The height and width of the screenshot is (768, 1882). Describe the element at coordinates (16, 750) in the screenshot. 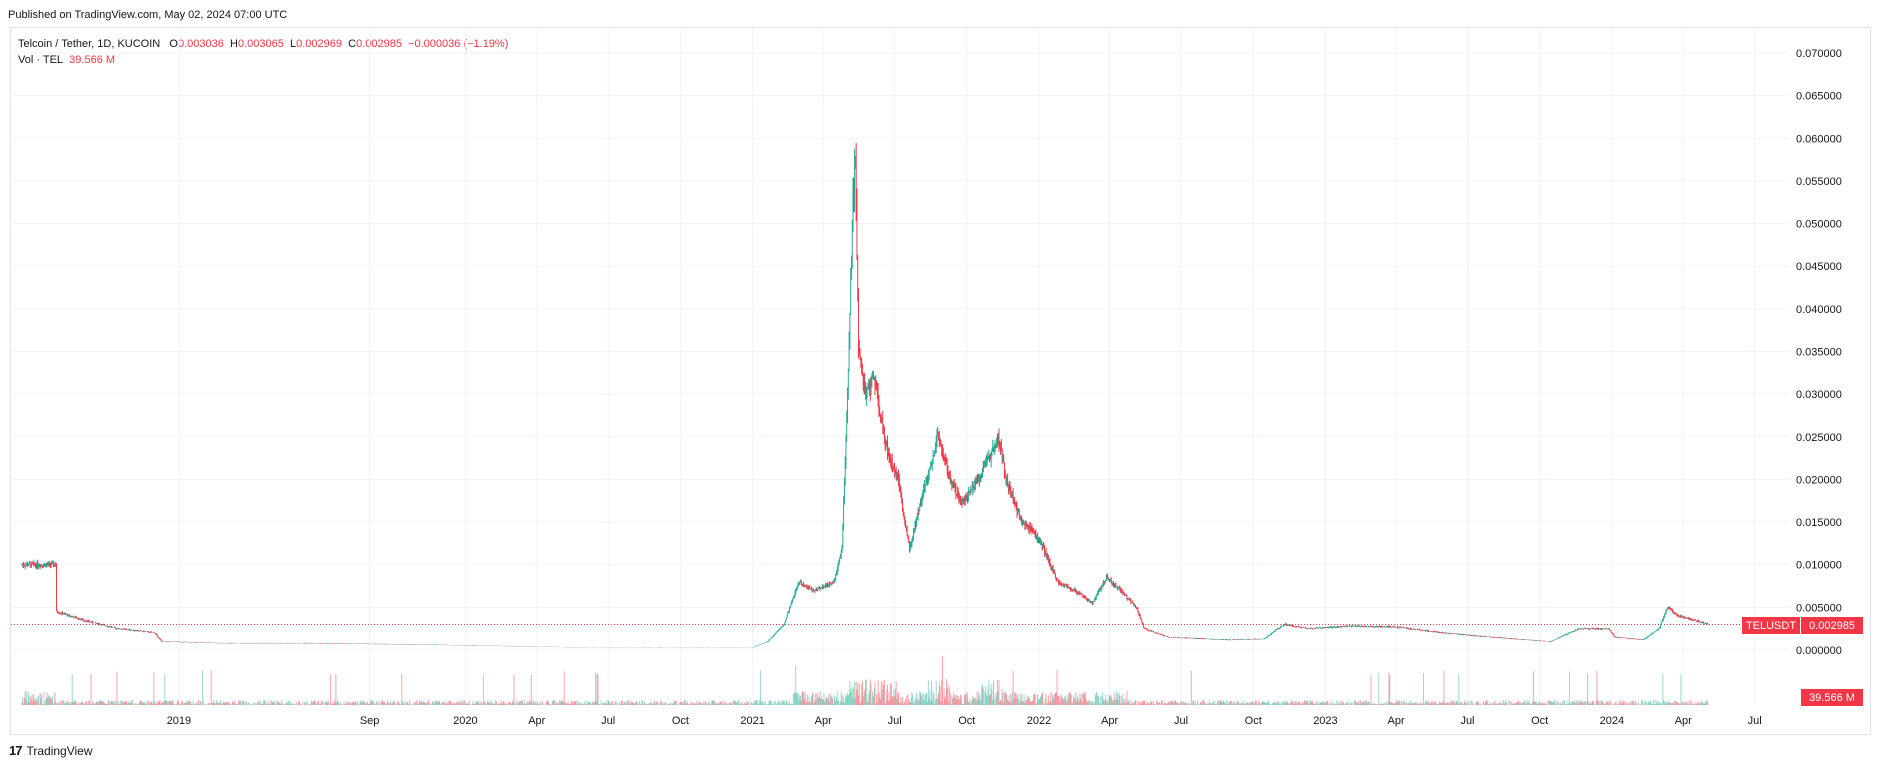

I see `tradingview-logo-icon: 17` at that location.